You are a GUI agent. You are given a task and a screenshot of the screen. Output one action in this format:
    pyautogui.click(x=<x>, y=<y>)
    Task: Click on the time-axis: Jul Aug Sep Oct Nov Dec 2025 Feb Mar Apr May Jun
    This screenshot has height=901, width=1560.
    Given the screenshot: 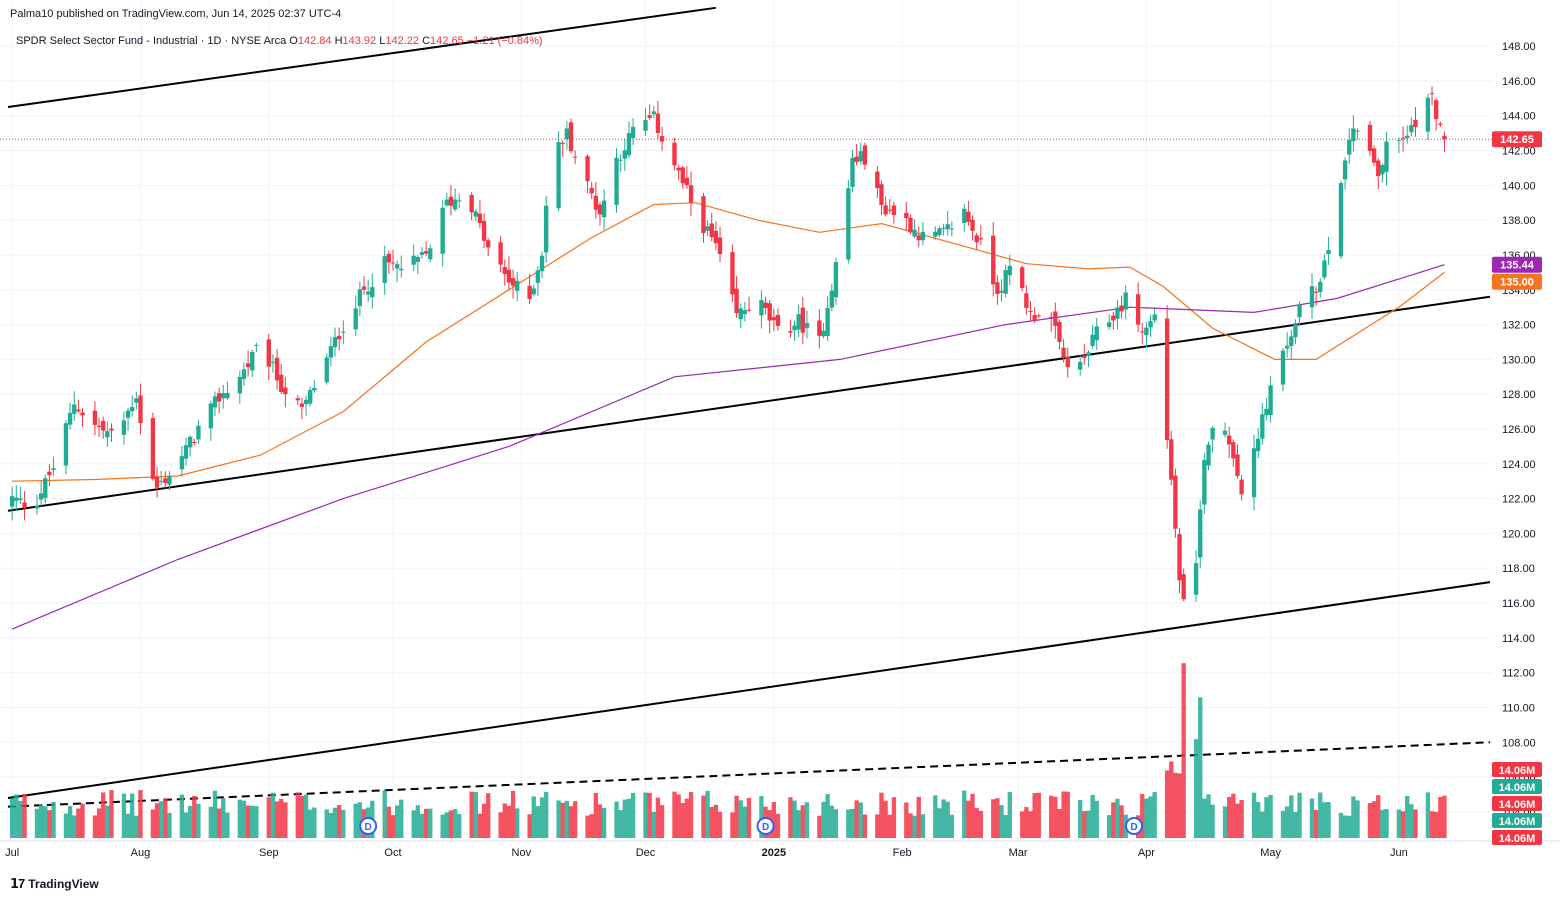 What is the action you would take?
    pyautogui.click(x=780, y=849)
    